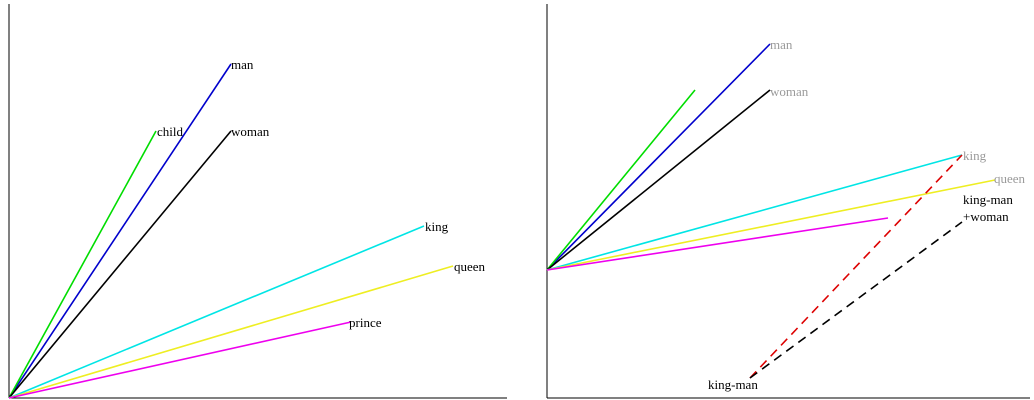 The height and width of the screenshot is (400, 1034). I want to click on label-king-man-plus-woman-line2: +woman, so click(986, 216).